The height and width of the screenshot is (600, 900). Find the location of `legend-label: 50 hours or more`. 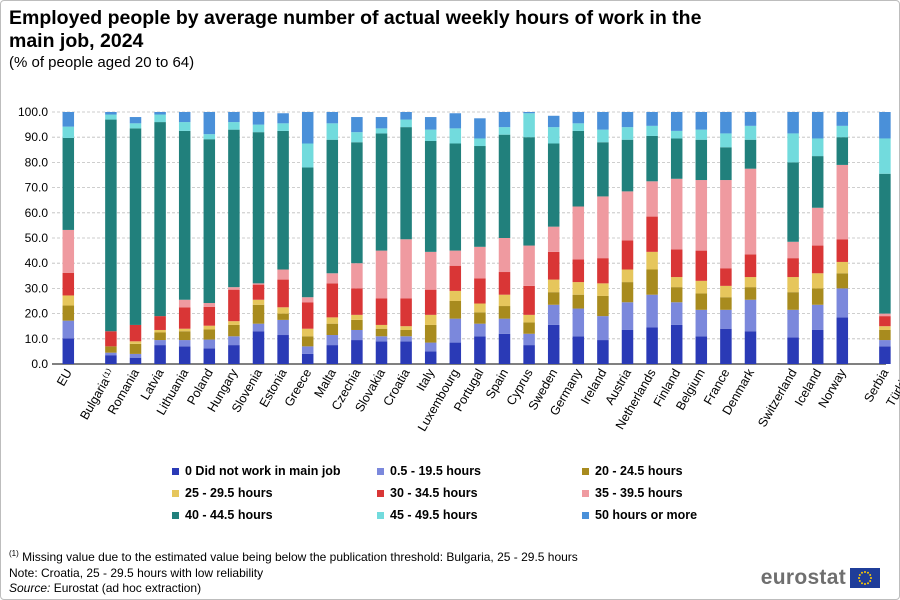

legend-label: 50 hours or more is located at coordinates (646, 515).